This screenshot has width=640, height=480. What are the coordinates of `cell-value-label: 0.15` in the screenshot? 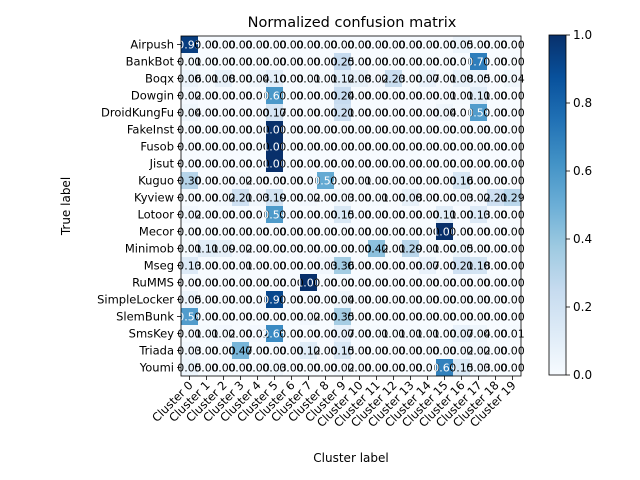 It's located at (461, 368).